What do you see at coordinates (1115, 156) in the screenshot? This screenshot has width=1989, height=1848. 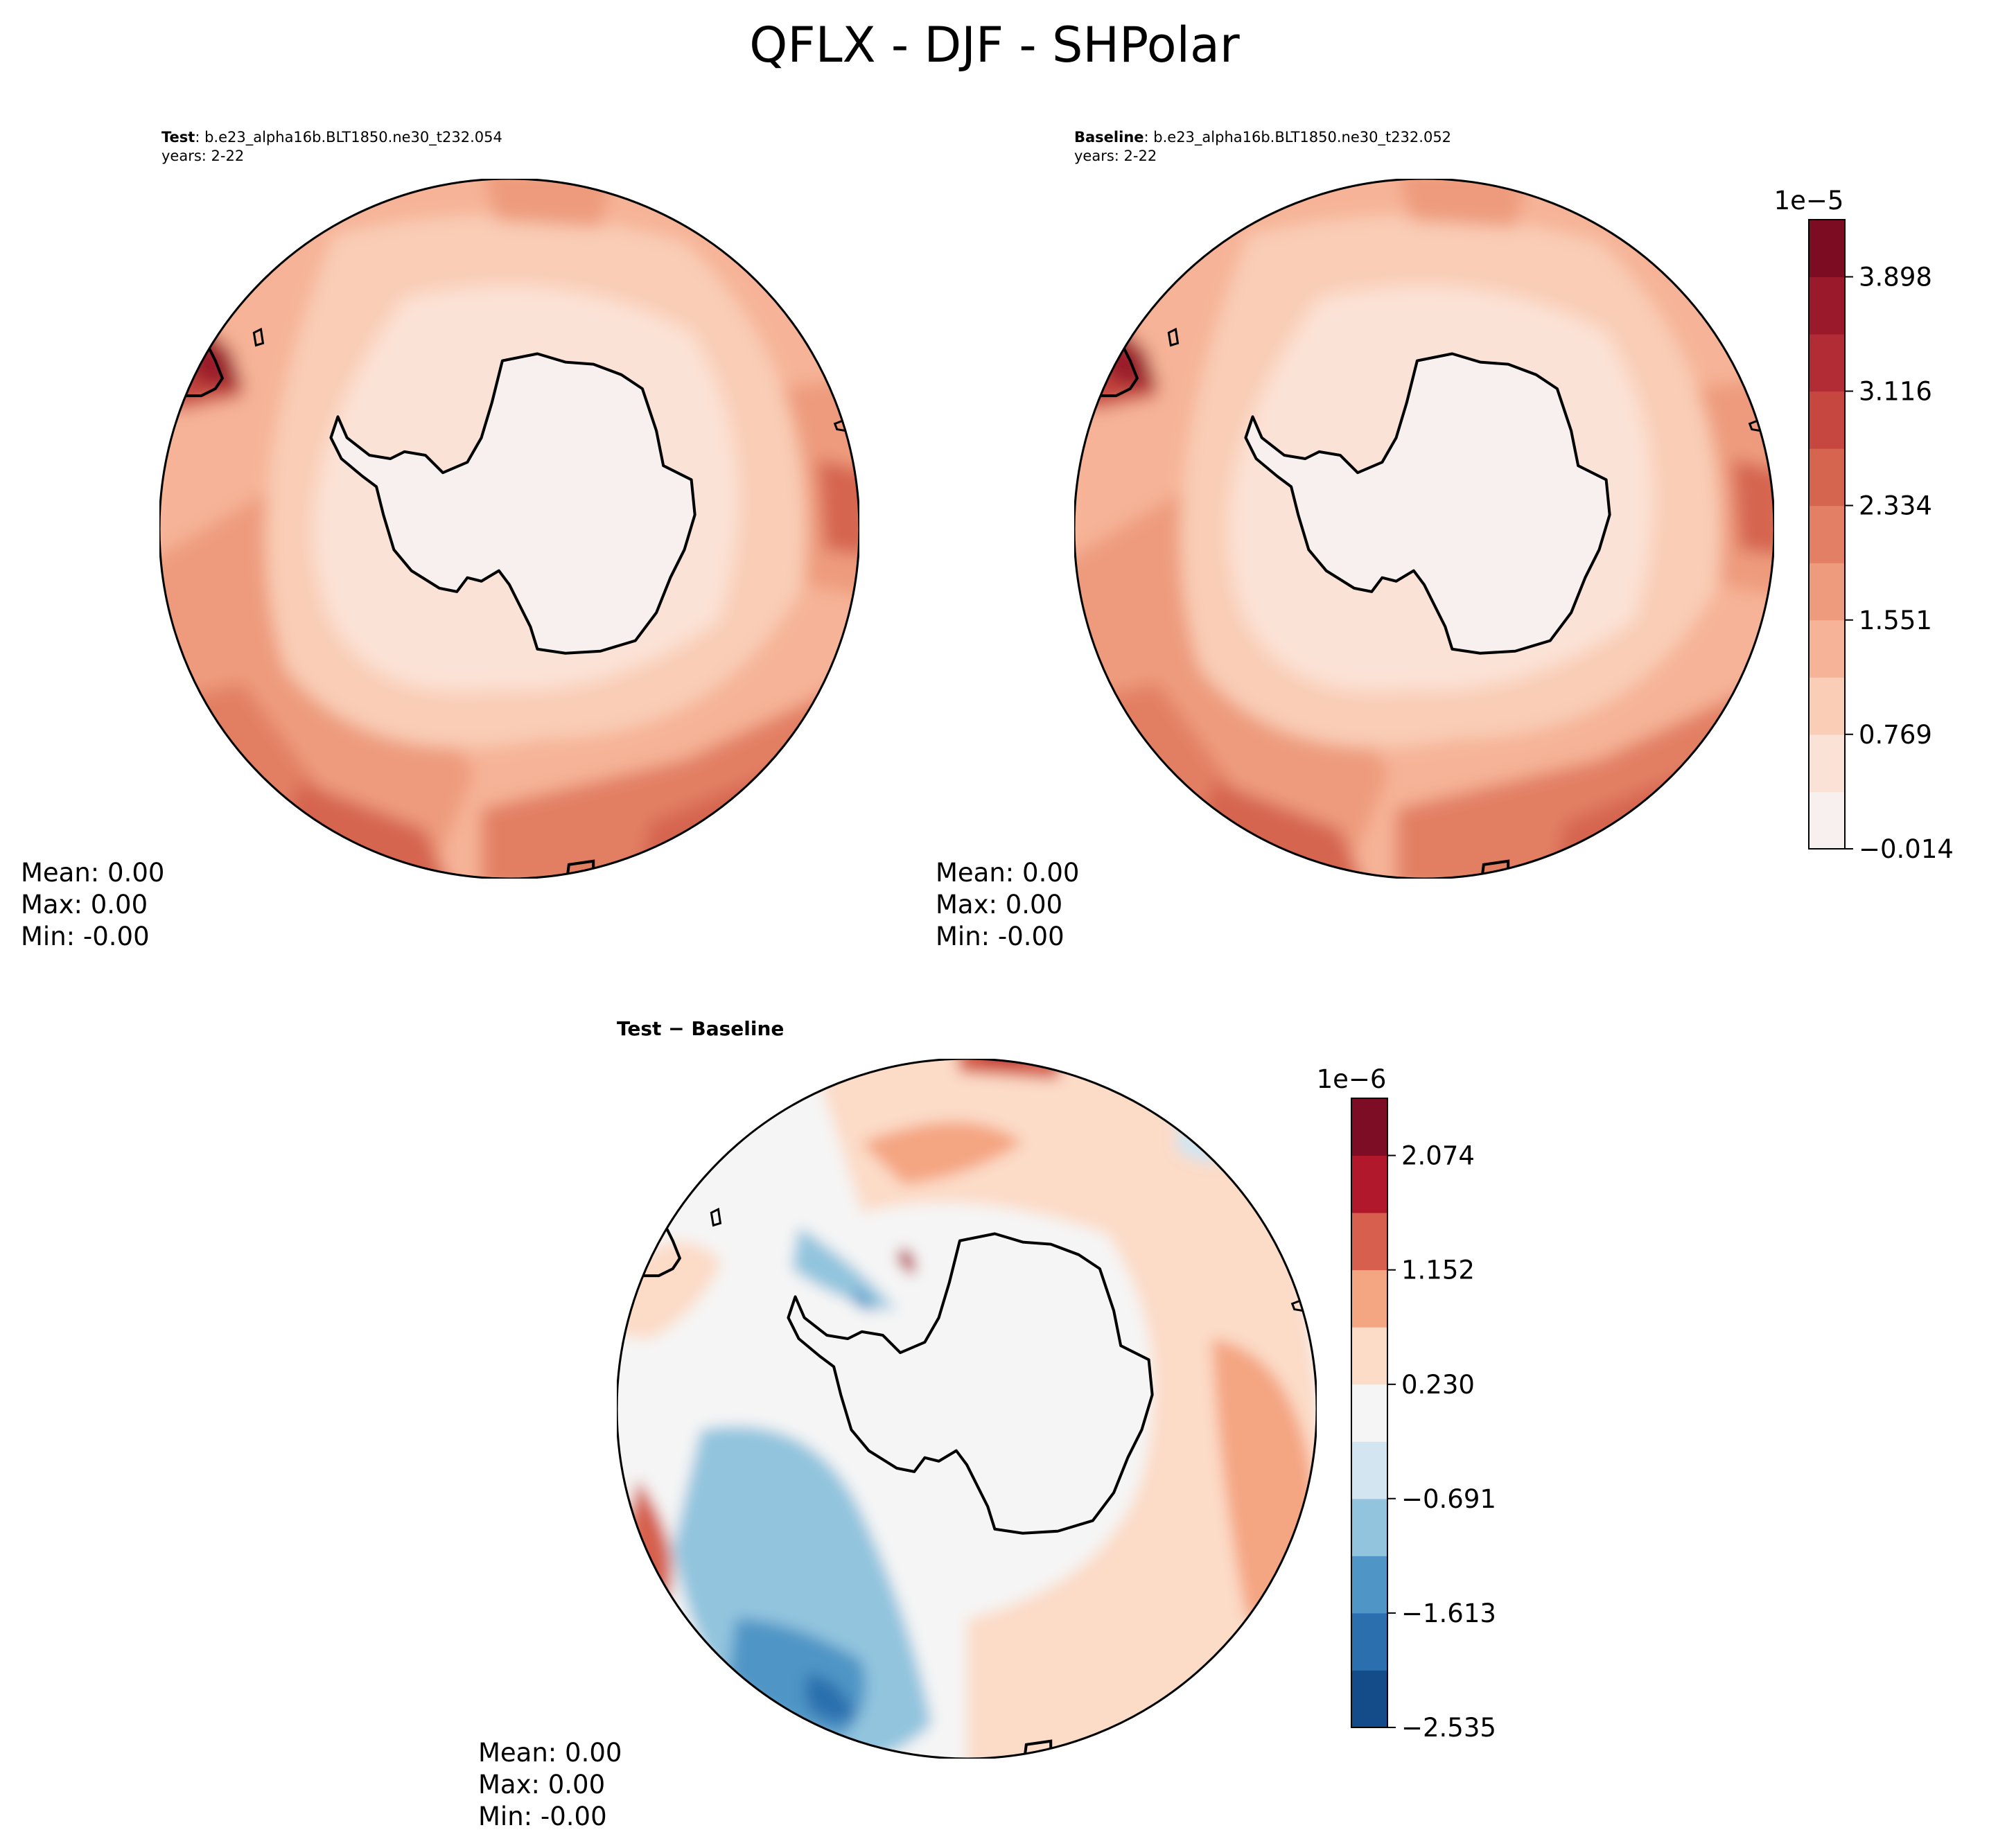 I see `baseline-years: years: 2-22` at bounding box center [1115, 156].